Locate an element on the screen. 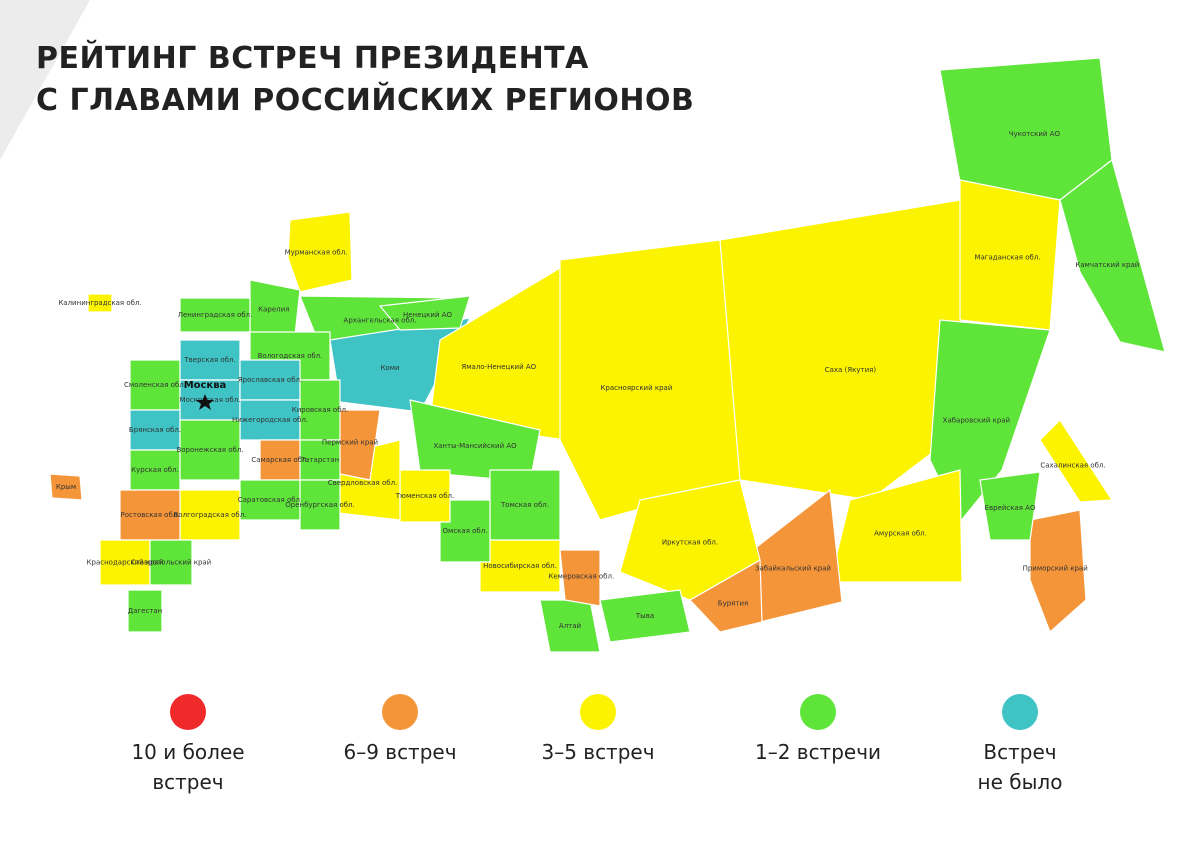 This screenshot has width=1200, height=845. region-label: Магаданская обл. is located at coordinates (1007, 258).